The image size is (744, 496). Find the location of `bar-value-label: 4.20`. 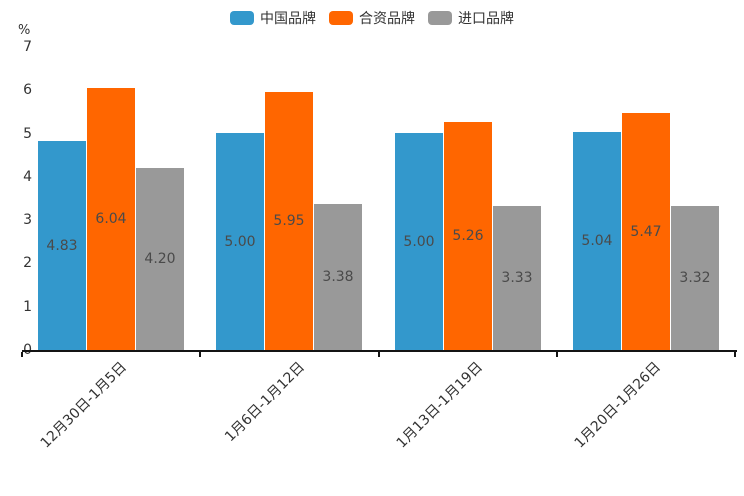

bar-value-label: 4.20 is located at coordinates (160, 259).